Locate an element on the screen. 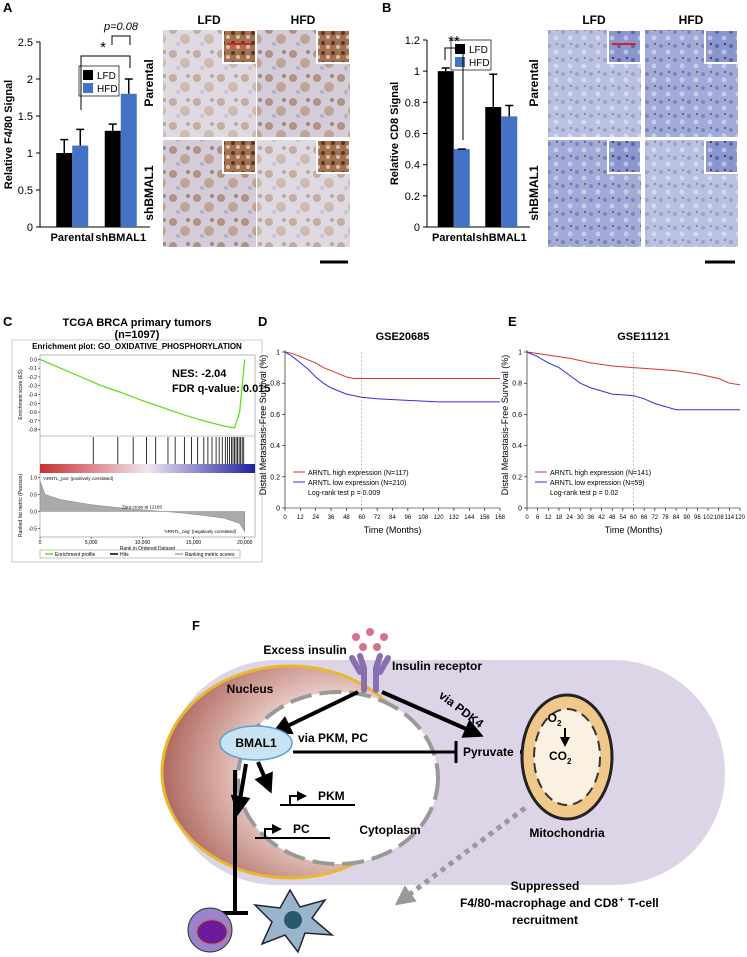 The image size is (747, 957). x-tick-label: 24 is located at coordinates (569, 518).